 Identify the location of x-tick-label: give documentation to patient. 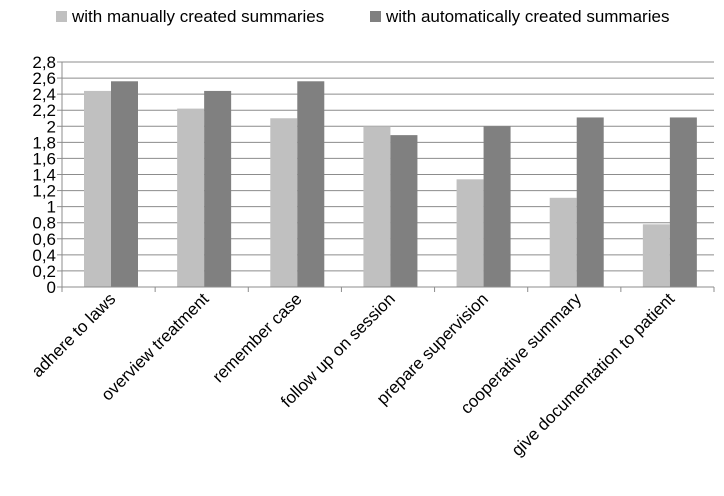
(593, 374).